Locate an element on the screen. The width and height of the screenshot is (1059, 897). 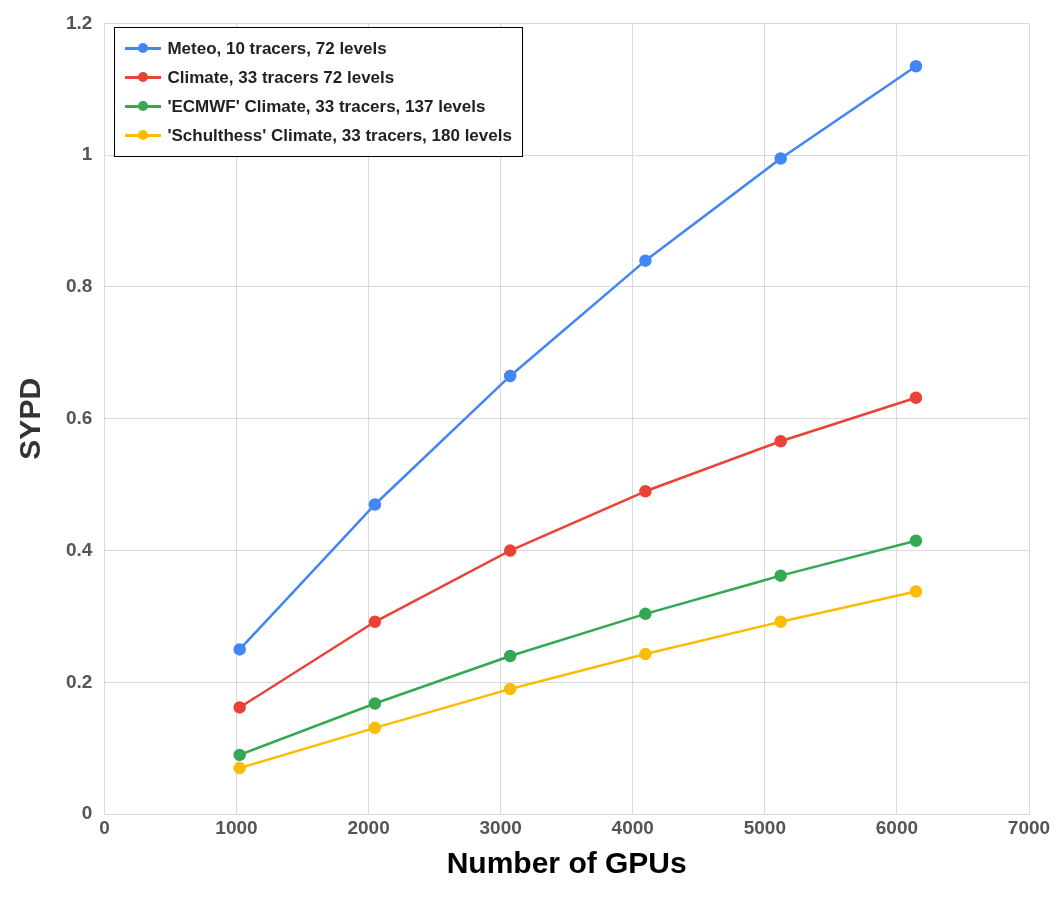
x-tick-label: 6000 is located at coordinates (897, 827).